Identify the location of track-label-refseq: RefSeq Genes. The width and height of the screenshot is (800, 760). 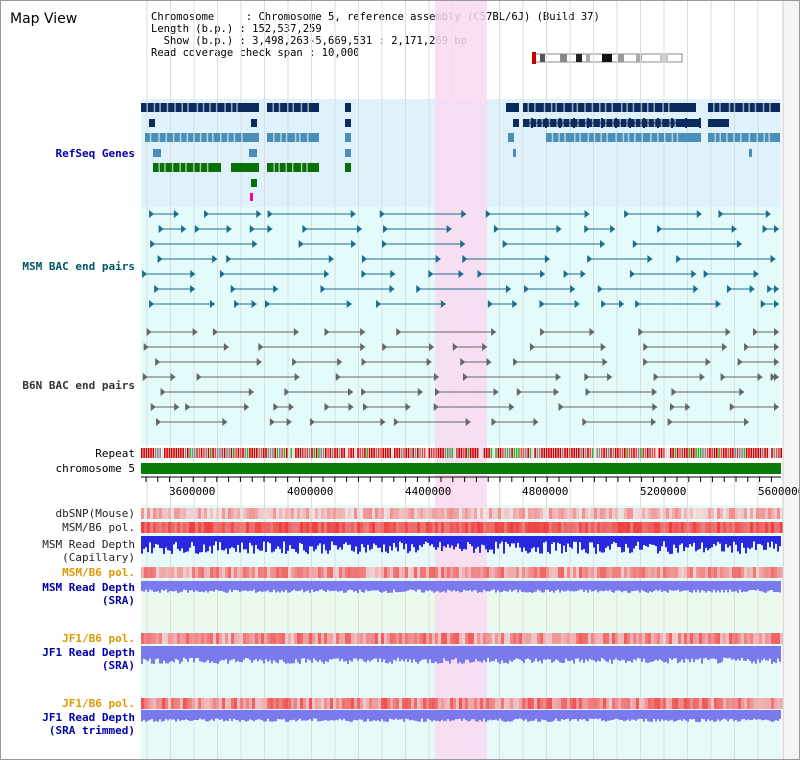
(95, 153).